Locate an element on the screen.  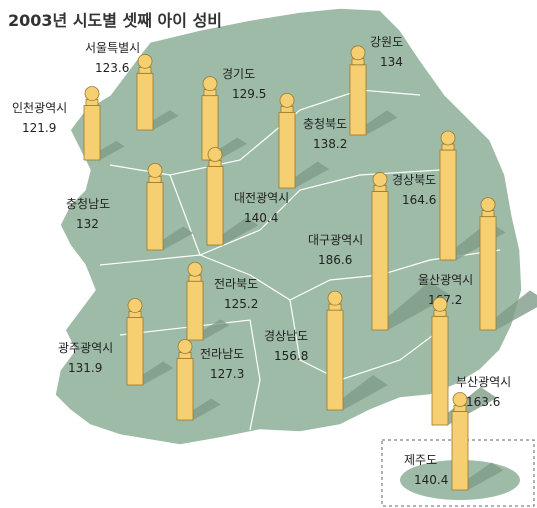
region-value: 163.6 is located at coordinates (483, 402).